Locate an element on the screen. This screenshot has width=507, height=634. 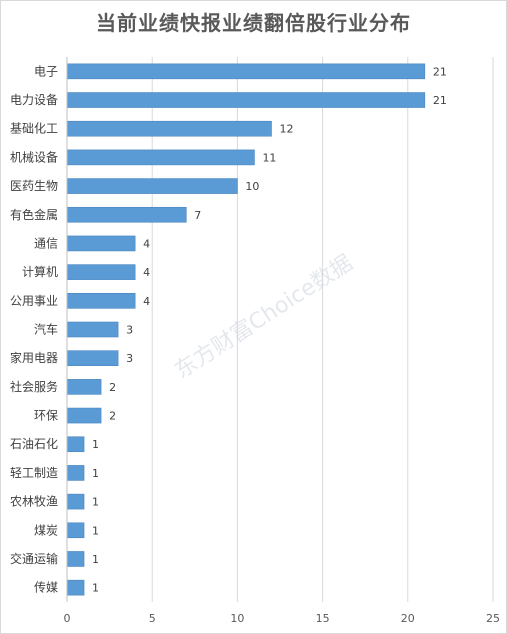
value-label: 12 is located at coordinates (286, 129).